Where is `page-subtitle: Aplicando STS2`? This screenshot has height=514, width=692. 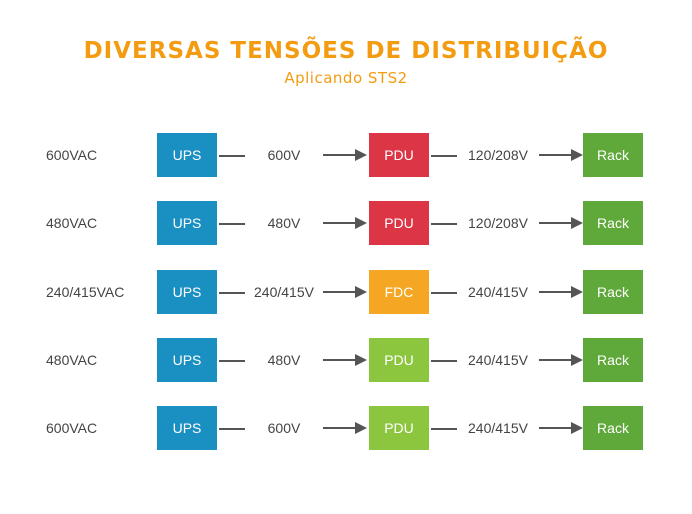
page-subtitle: Aplicando STS2 is located at coordinates (346, 78).